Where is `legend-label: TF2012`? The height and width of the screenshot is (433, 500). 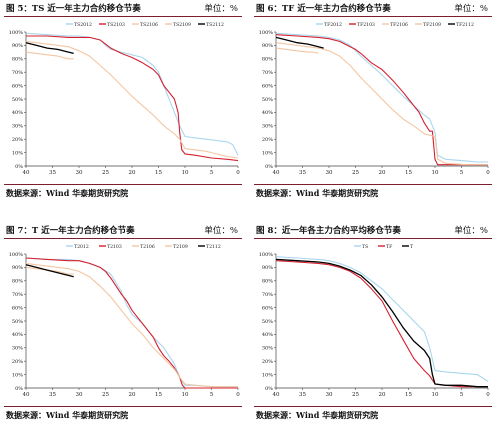
legend-label: TF2012 is located at coordinates (333, 25).